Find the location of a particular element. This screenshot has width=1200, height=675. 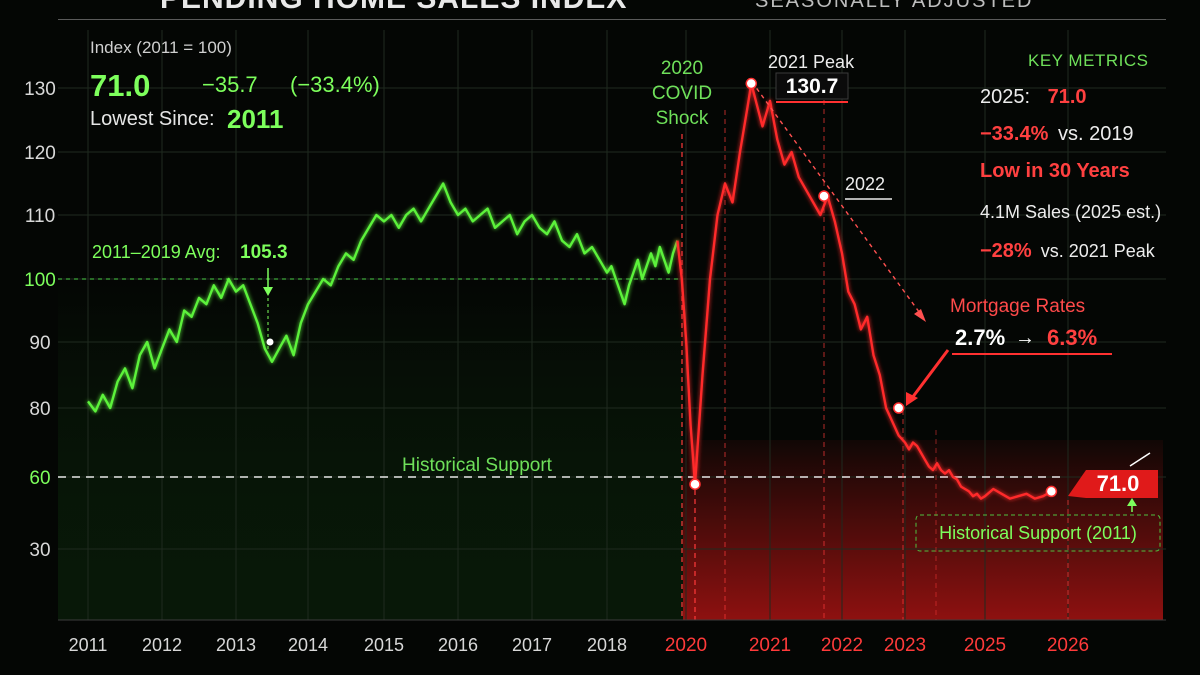

covid-line-3: Shock is located at coordinates (682, 118).